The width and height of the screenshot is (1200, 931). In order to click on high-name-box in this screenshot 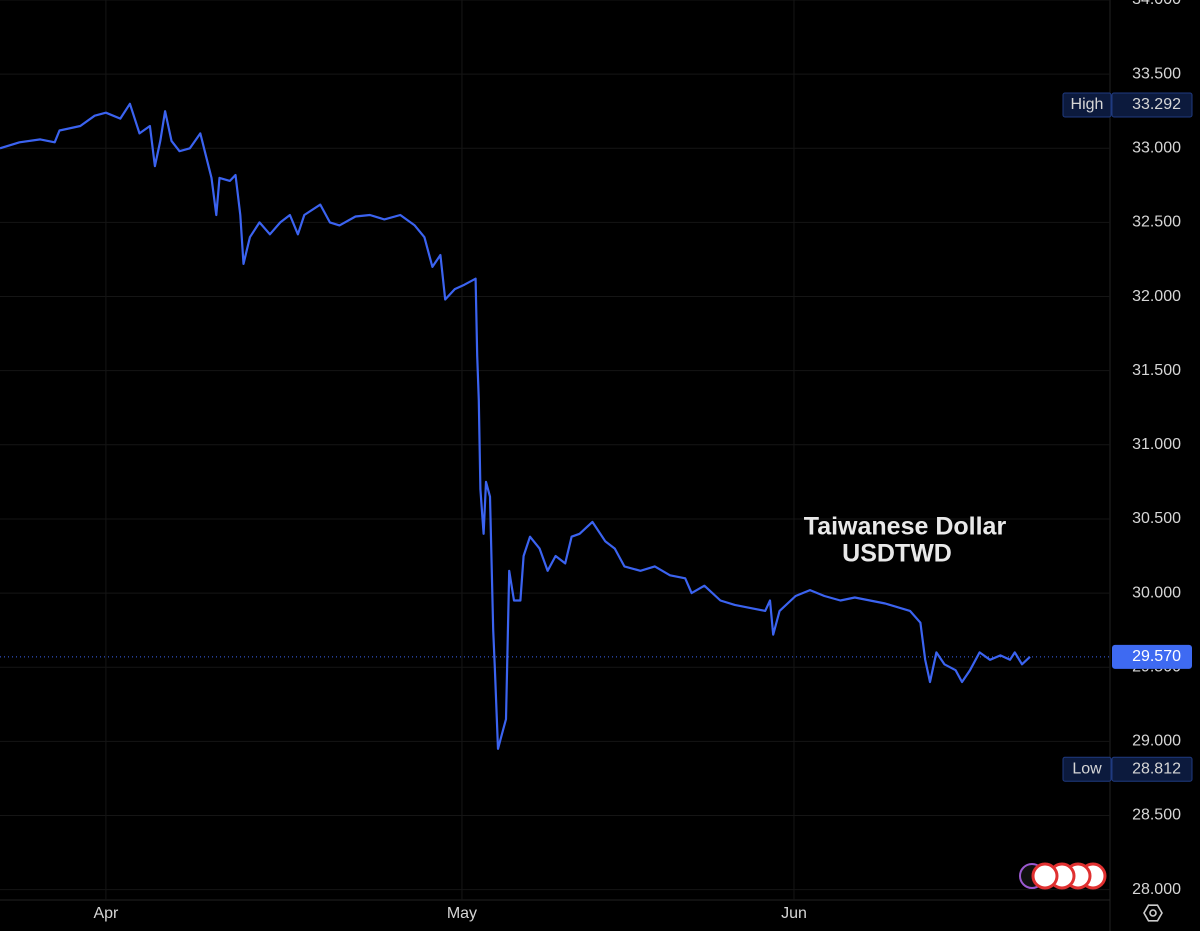, I will do `click(1087, 105)`.